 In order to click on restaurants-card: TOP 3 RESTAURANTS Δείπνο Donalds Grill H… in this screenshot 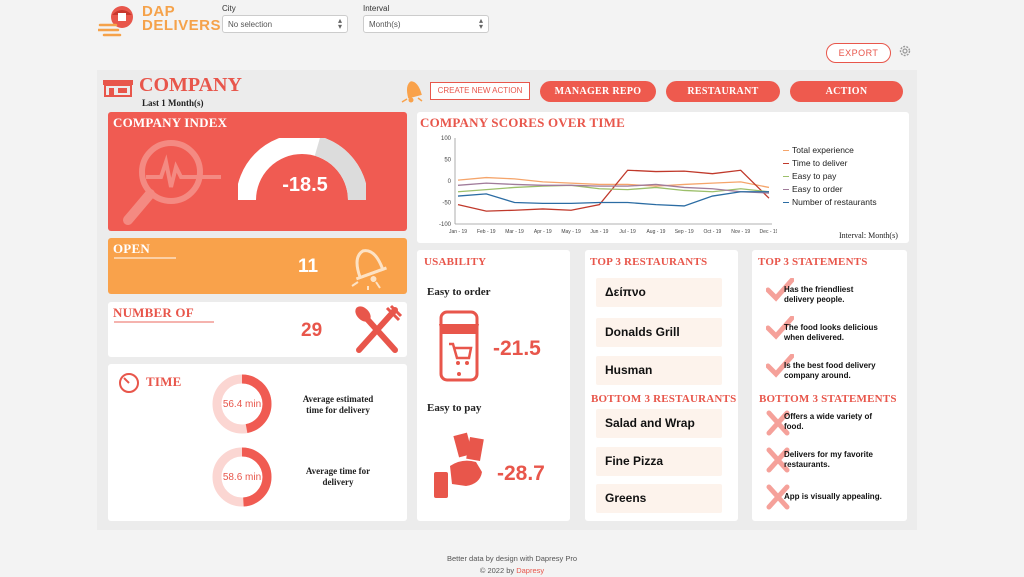, I will do `click(661, 385)`.